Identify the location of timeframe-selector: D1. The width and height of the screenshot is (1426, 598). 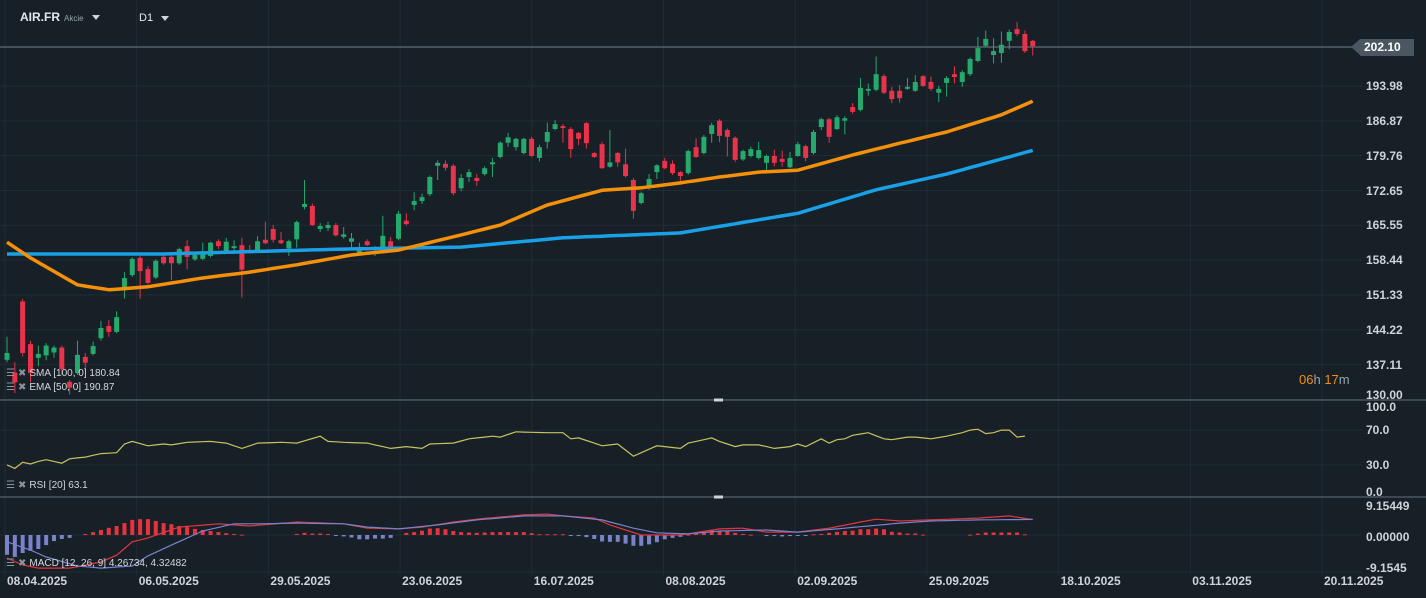
(154, 18).